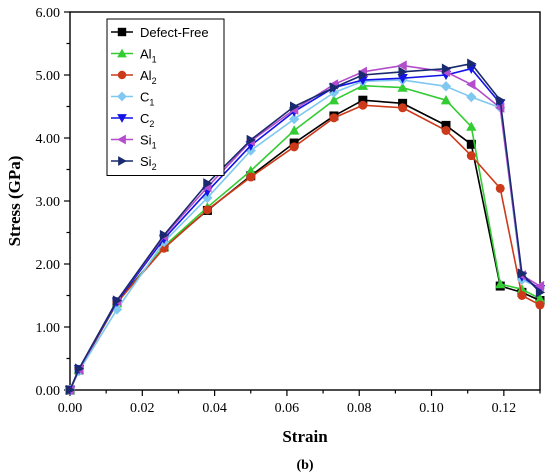 This screenshot has height=475, width=550. I want to click on x-tick-label: 0.06, so click(287, 408).